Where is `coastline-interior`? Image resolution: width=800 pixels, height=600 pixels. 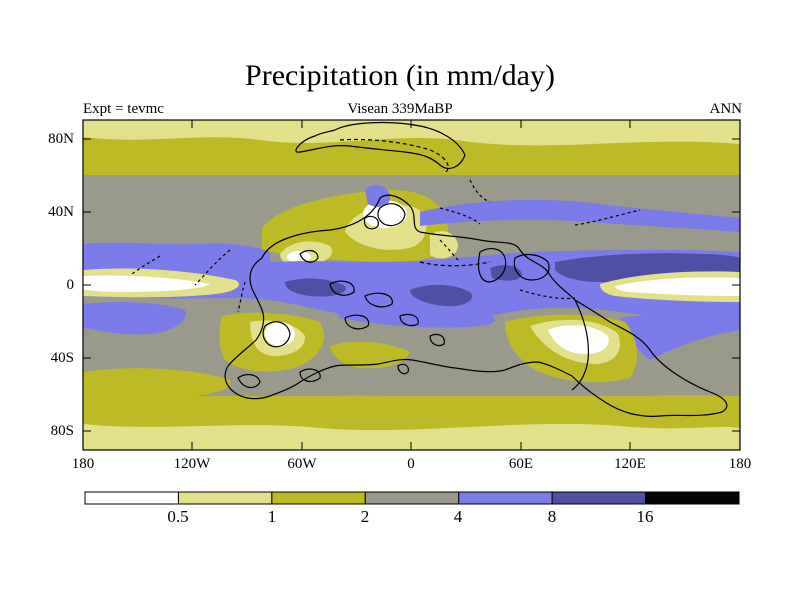
coastline-interior is located at coordinates (580, 345).